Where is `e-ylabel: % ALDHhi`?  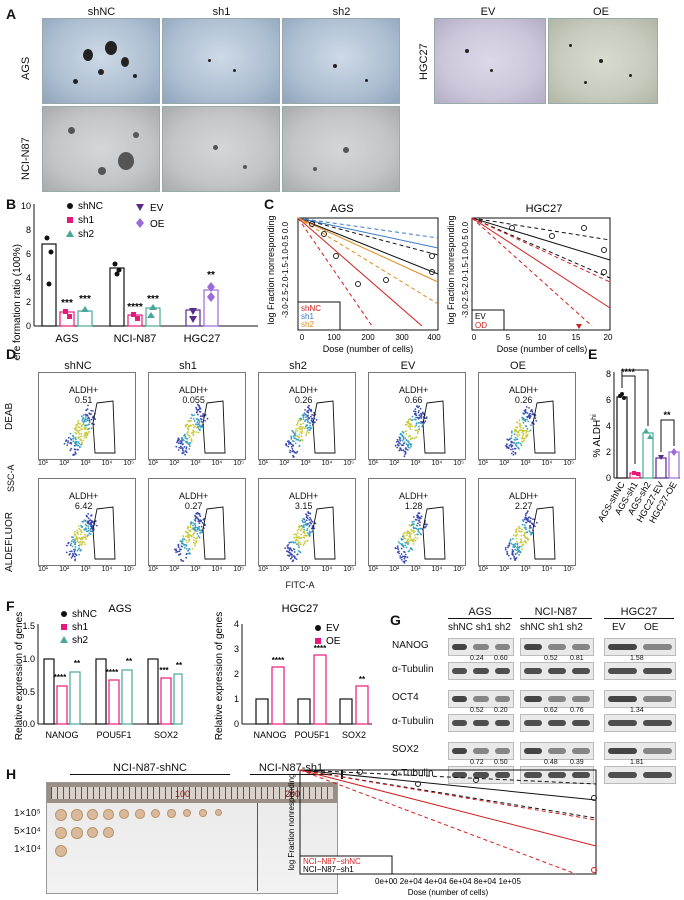
e-ylabel: % ALDHhi is located at coordinates (597, 436).